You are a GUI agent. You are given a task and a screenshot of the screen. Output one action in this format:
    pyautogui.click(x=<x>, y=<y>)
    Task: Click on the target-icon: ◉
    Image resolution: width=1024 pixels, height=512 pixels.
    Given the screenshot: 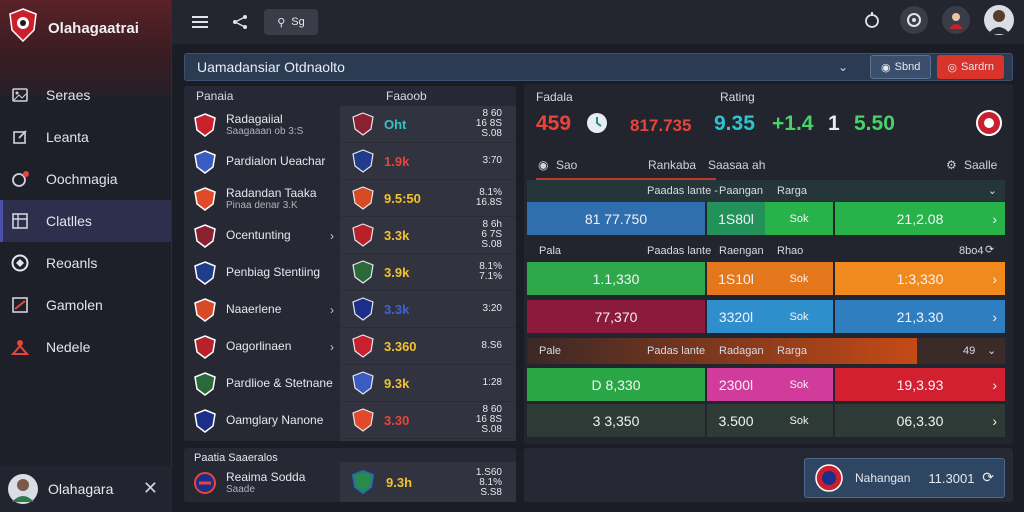 What is the action you would take?
    pyautogui.click(x=543, y=165)
    